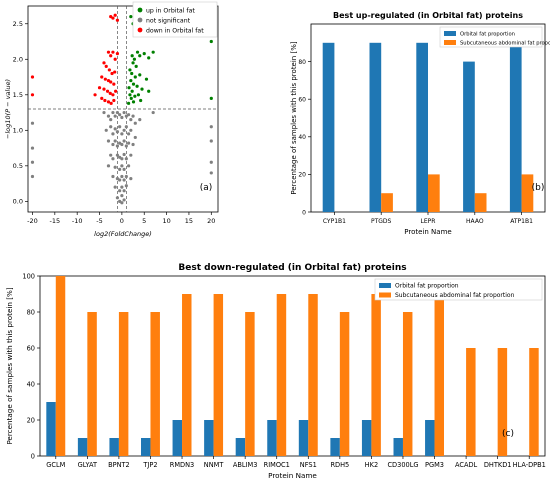 This screenshot has height=482, width=550. What do you see at coordinates (339, 465) in the screenshot?
I see `x-tick-label: RDH5` at bounding box center [339, 465].